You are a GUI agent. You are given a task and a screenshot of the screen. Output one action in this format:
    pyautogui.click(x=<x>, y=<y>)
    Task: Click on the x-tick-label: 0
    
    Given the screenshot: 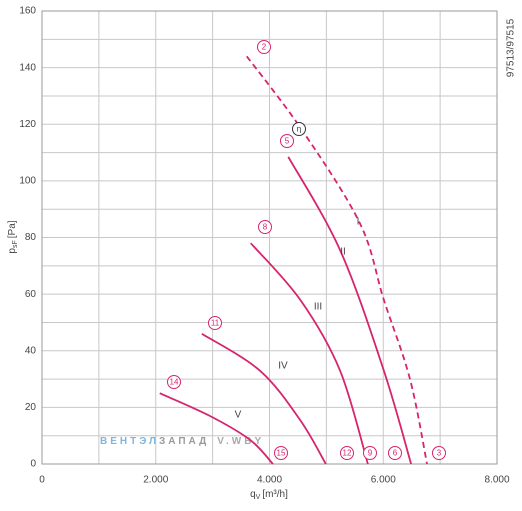 What is the action you would take?
    pyautogui.click(x=42, y=480)
    